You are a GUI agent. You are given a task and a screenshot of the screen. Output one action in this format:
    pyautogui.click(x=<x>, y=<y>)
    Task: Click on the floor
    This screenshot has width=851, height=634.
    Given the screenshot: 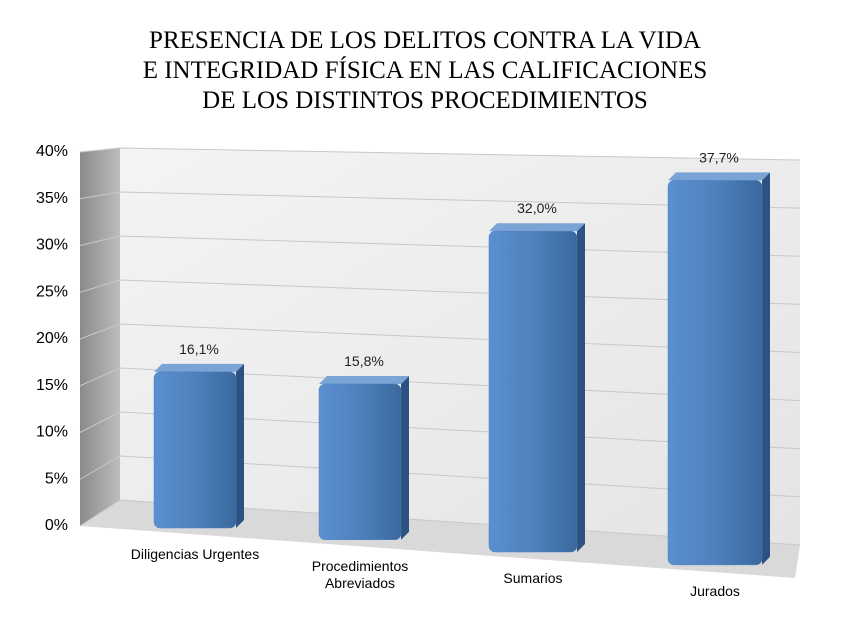 What is the action you would take?
    pyautogui.click(x=440, y=539)
    